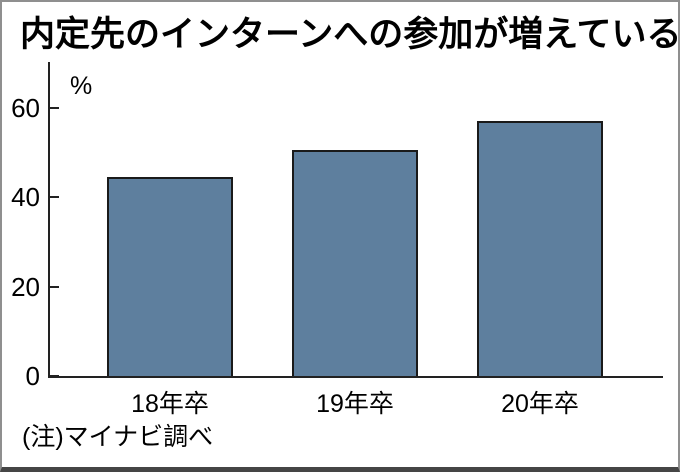  What do you see at coordinates (355, 404) in the screenshot?
I see `x-axis-label: 19年卒` at bounding box center [355, 404].